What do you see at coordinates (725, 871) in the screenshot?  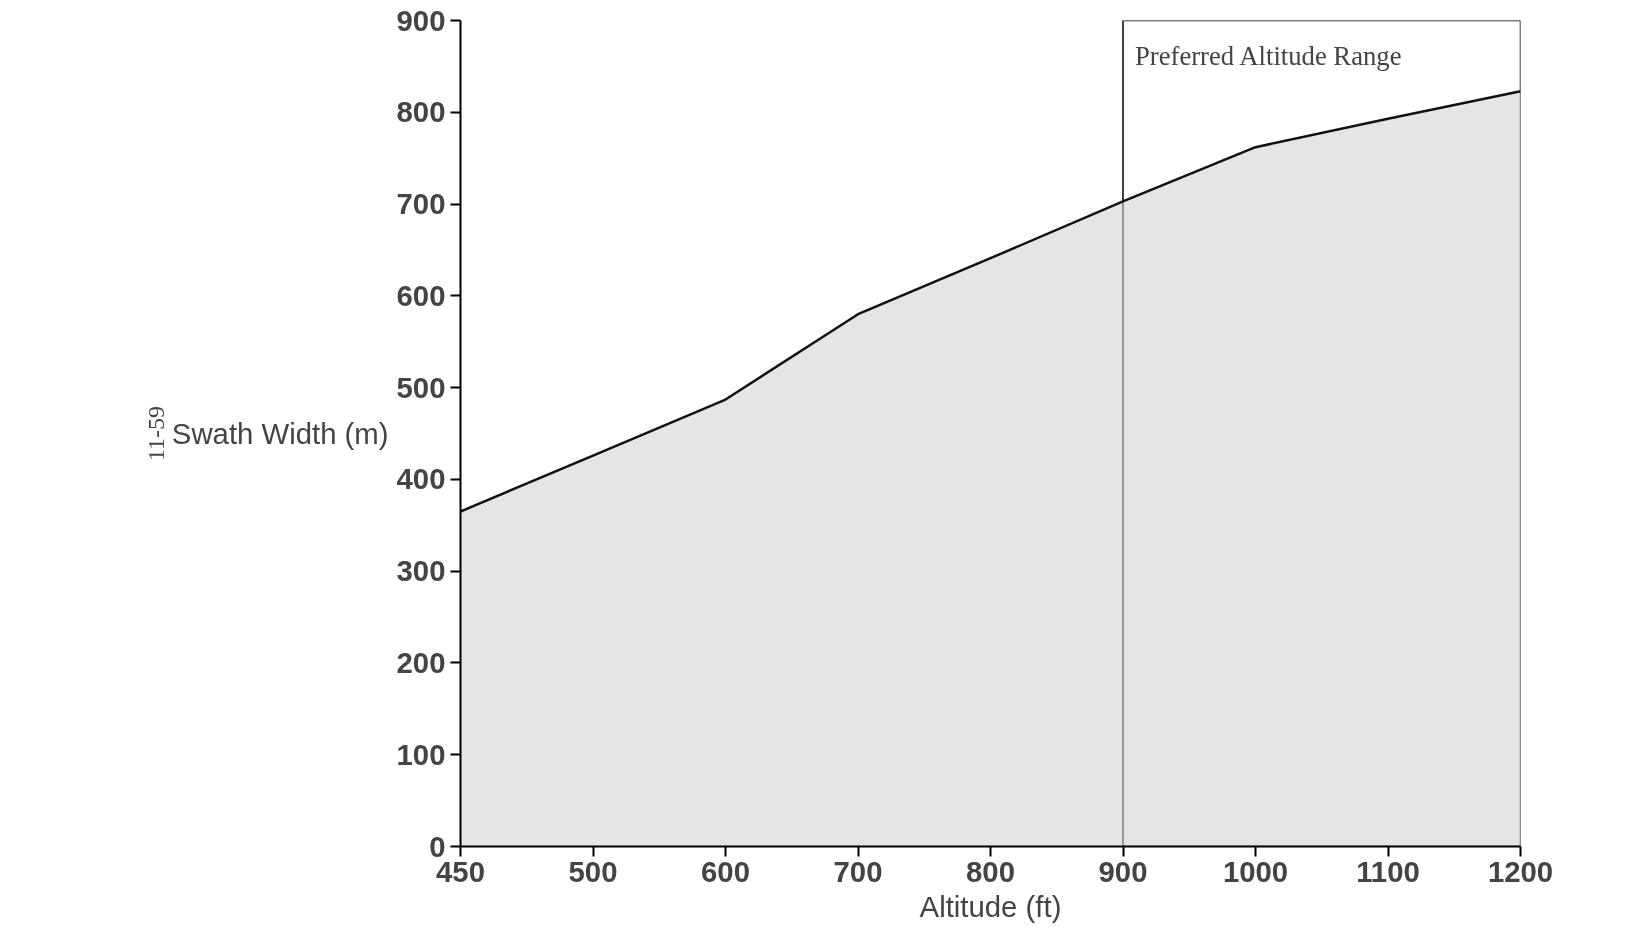 I see `x-tick-label: 600` at bounding box center [725, 871].